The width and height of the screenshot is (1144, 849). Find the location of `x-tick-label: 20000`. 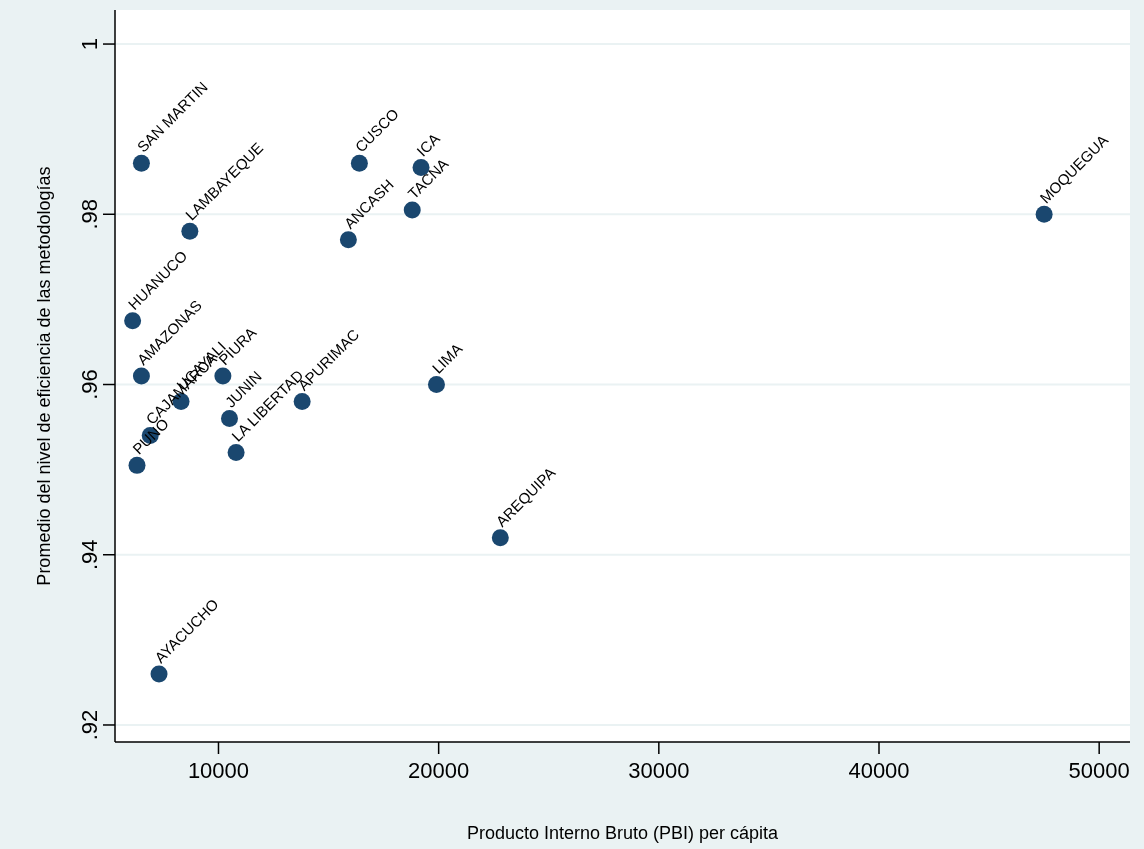

x-tick-label: 20000 is located at coordinates (439, 770).